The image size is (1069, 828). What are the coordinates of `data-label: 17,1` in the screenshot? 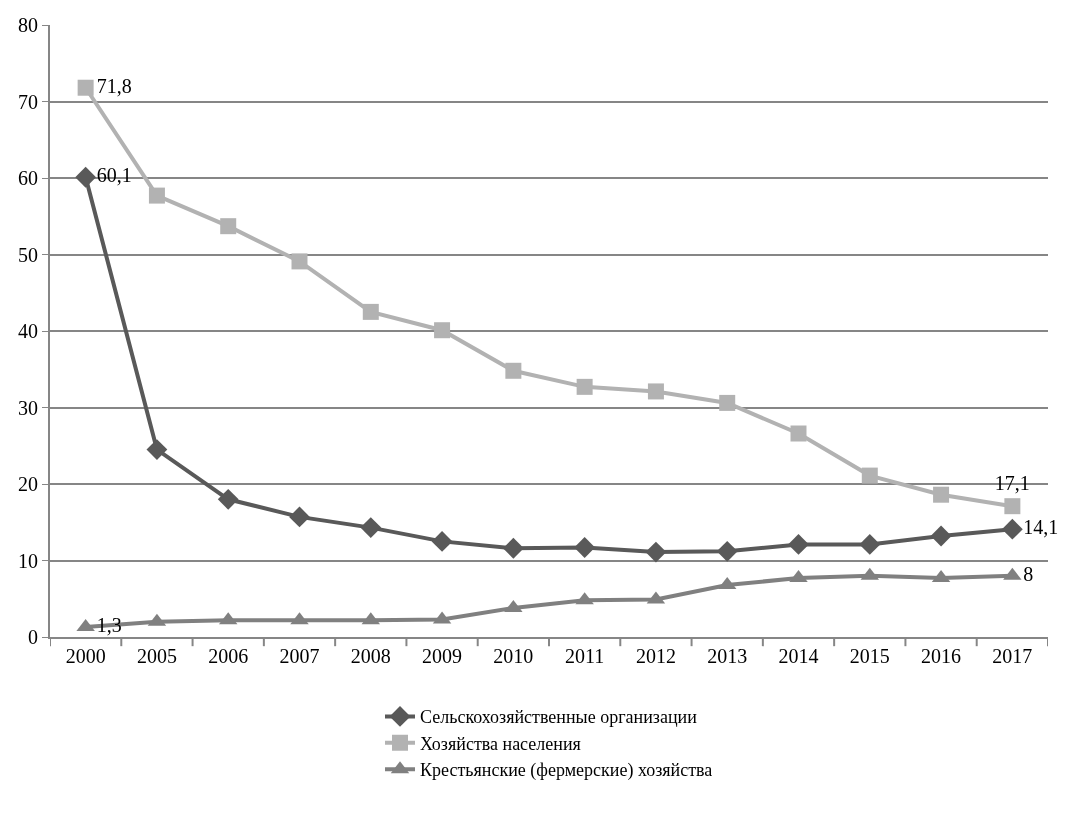 It's located at (1012, 483).